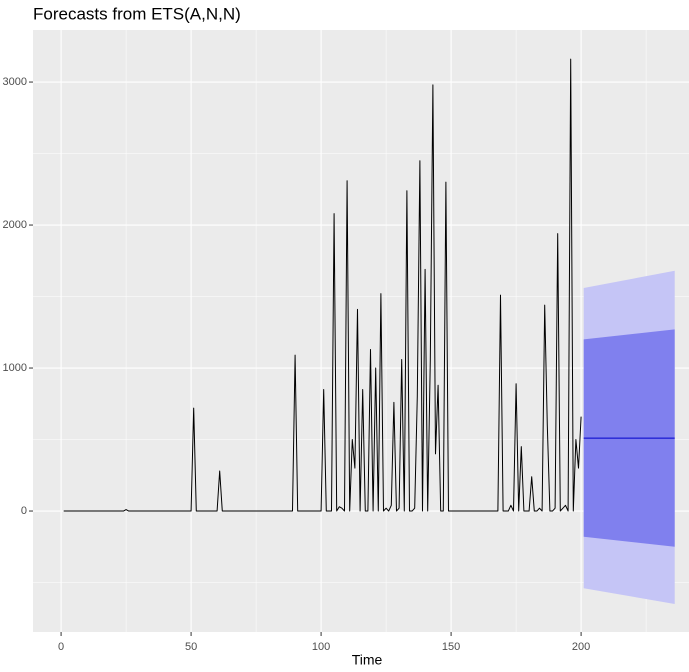 This screenshot has height=672, width=689. What do you see at coordinates (15, 368) in the screenshot?
I see `y-tick-label: 1000` at bounding box center [15, 368].